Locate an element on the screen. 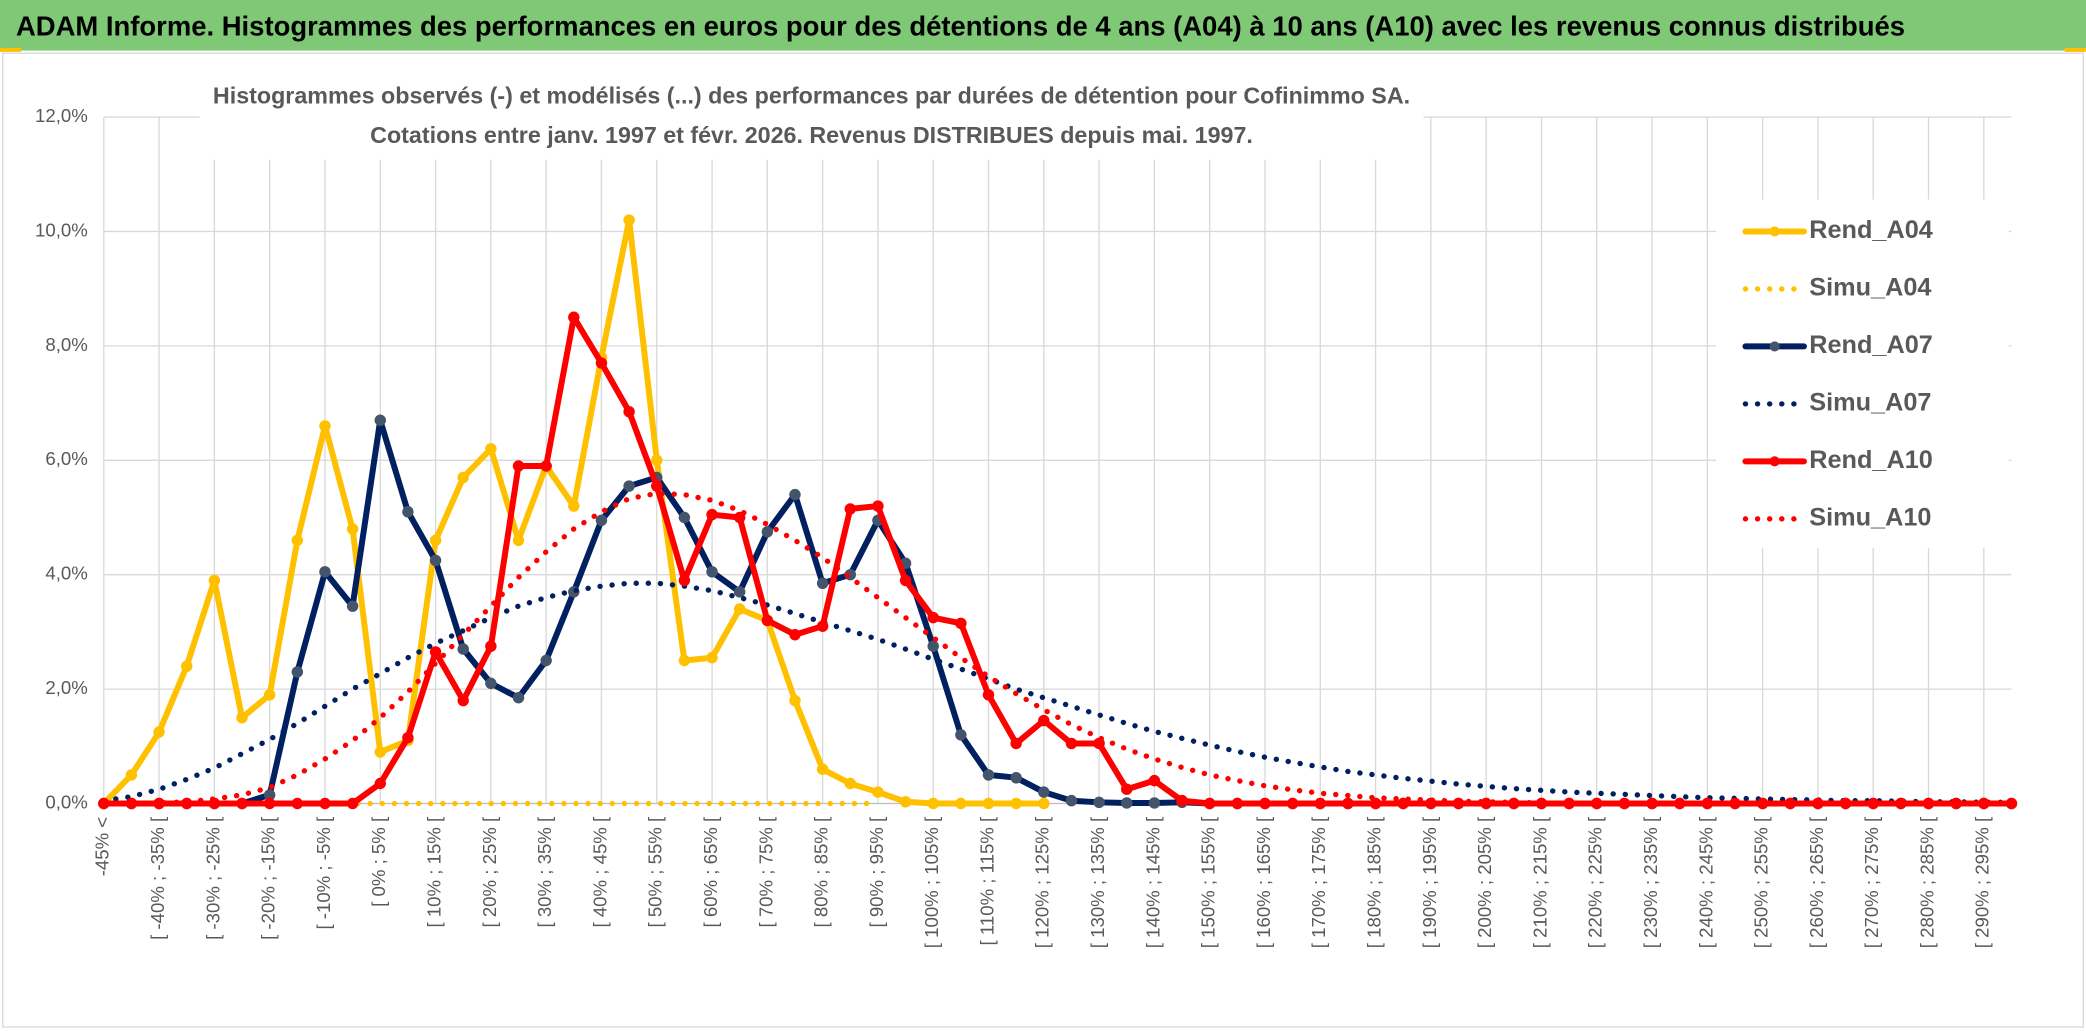  legend-label: Rend_A04 is located at coordinates (1871, 230).